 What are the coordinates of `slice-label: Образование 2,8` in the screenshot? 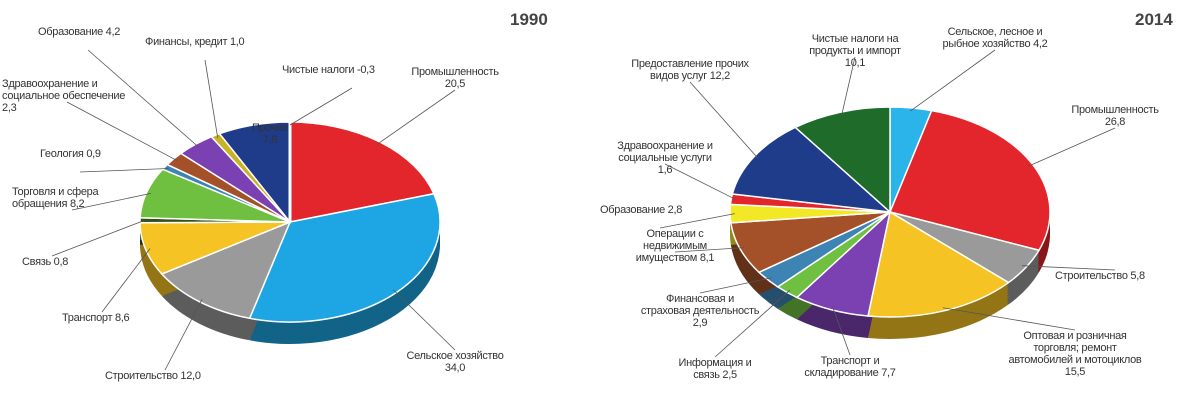 It's located at (660, 210).